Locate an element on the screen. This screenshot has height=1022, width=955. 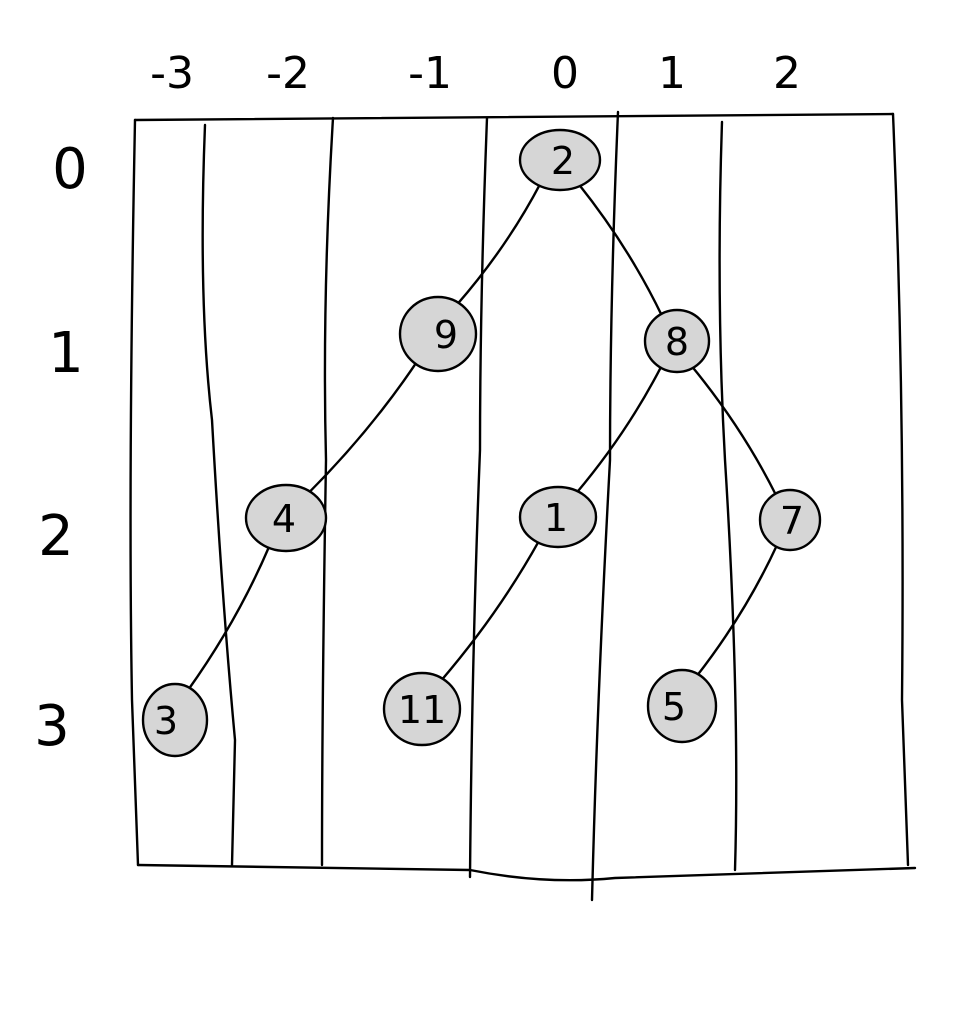
column-label: -3 is located at coordinates (172, 73).